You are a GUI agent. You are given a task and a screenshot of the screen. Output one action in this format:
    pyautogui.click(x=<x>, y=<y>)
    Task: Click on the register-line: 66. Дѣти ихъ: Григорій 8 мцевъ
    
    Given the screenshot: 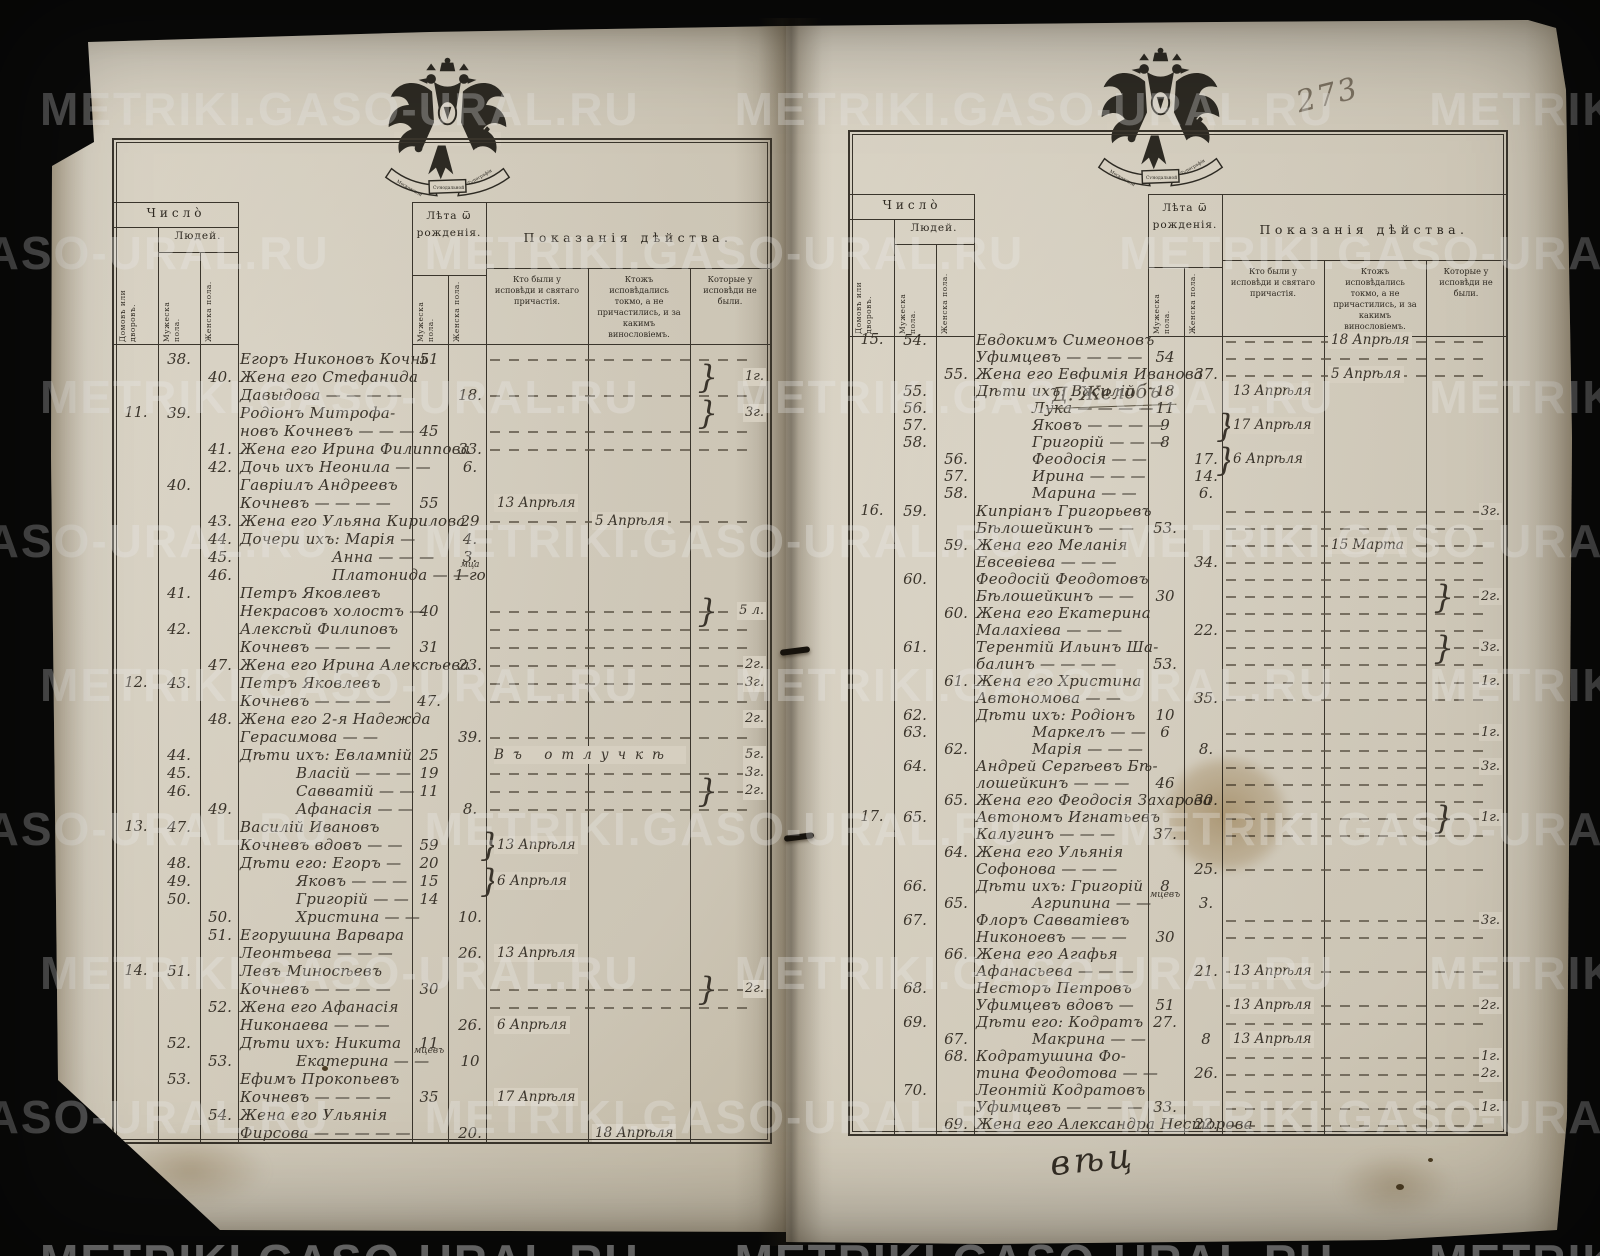 What is the action you would take?
    pyautogui.click(x=1178, y=888)
    